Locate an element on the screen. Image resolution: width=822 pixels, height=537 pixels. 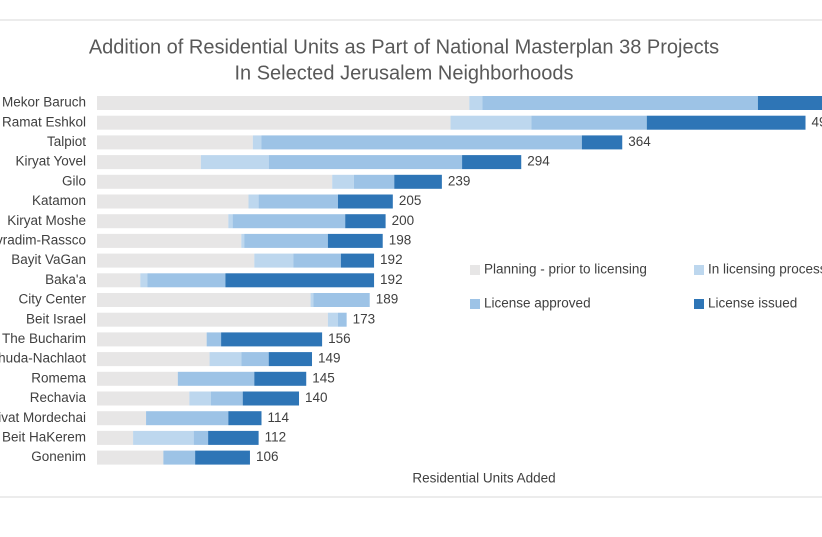
y-tick-label: Talpiot is located at coordinates (66, 141).